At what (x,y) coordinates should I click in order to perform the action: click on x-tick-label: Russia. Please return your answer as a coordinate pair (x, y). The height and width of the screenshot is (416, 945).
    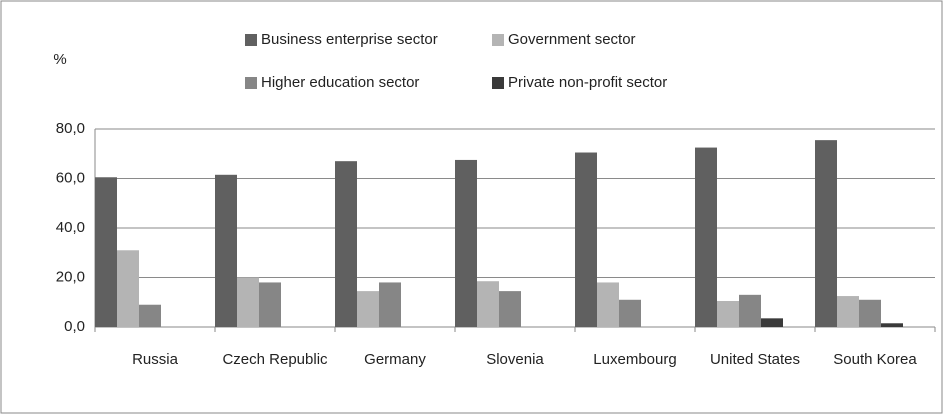
    Looking at the image, I should click on (155, 359).